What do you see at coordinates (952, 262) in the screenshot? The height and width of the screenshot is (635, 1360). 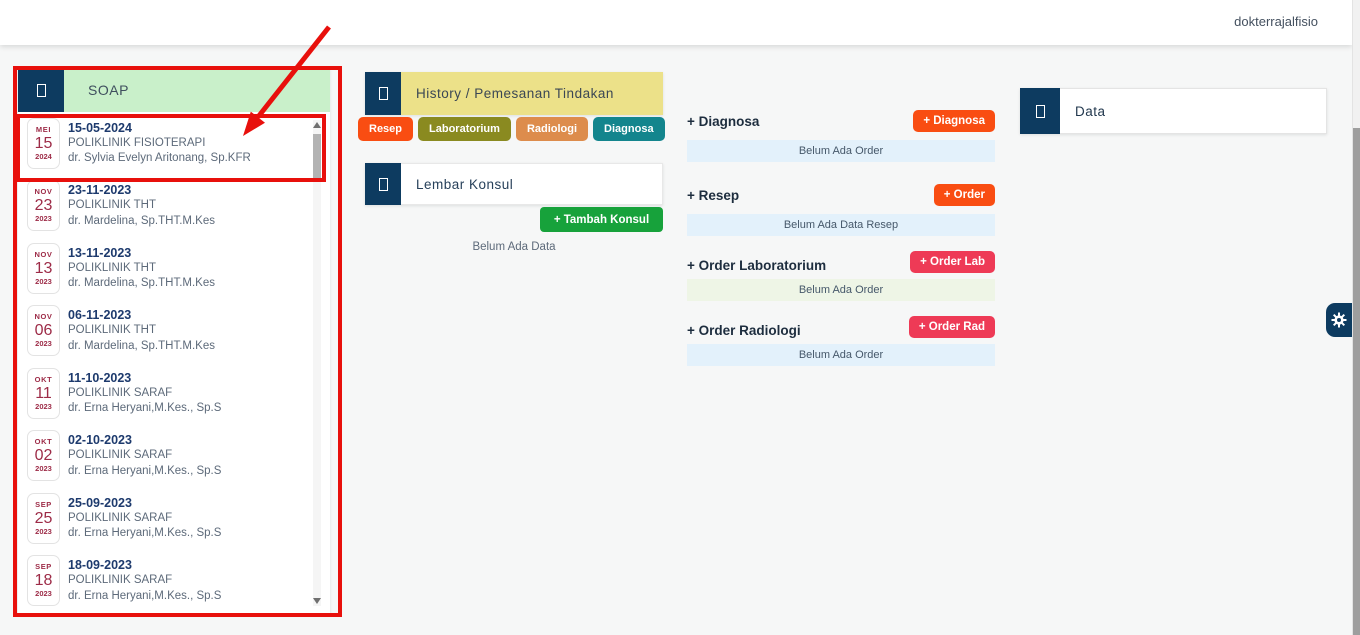 I see `add-order-lab-button: + Order Lab` at bounding box center [952, 262].